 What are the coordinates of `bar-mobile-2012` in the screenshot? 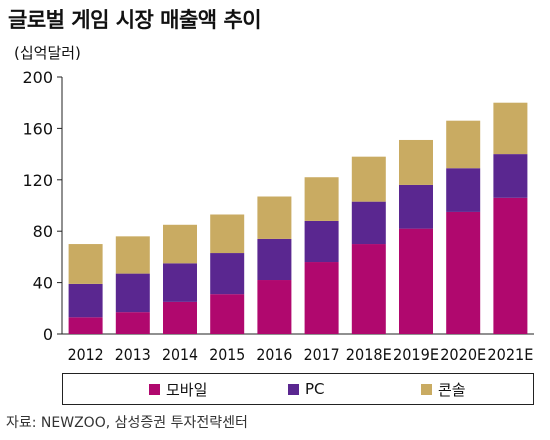 It's located at (85, 325).